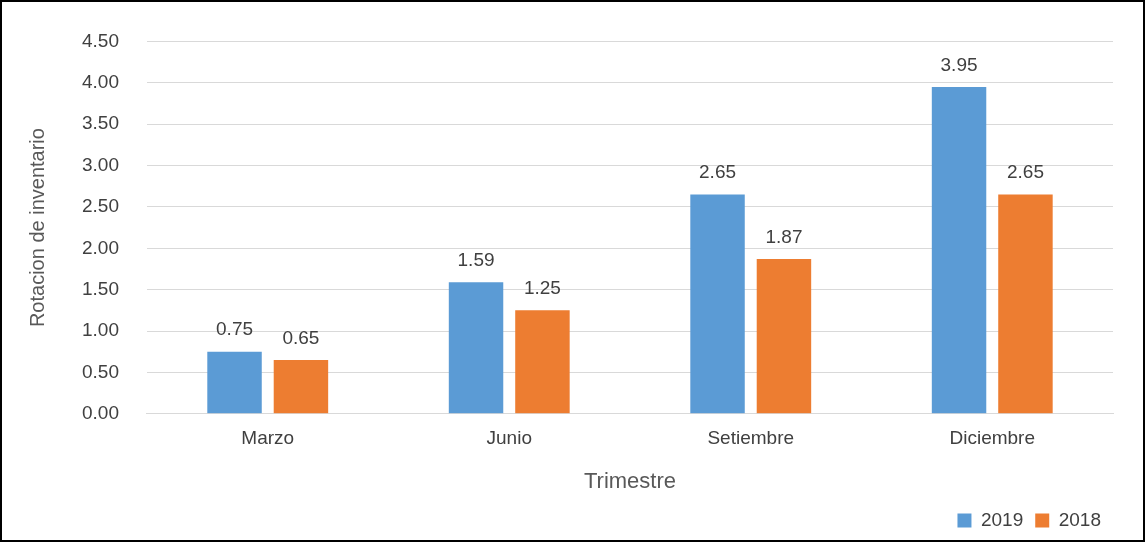 The image size is (1145, 542). Describe the element at coordinates (476, 259) in the screenshot. I see `data-label: 1.59` at that location.